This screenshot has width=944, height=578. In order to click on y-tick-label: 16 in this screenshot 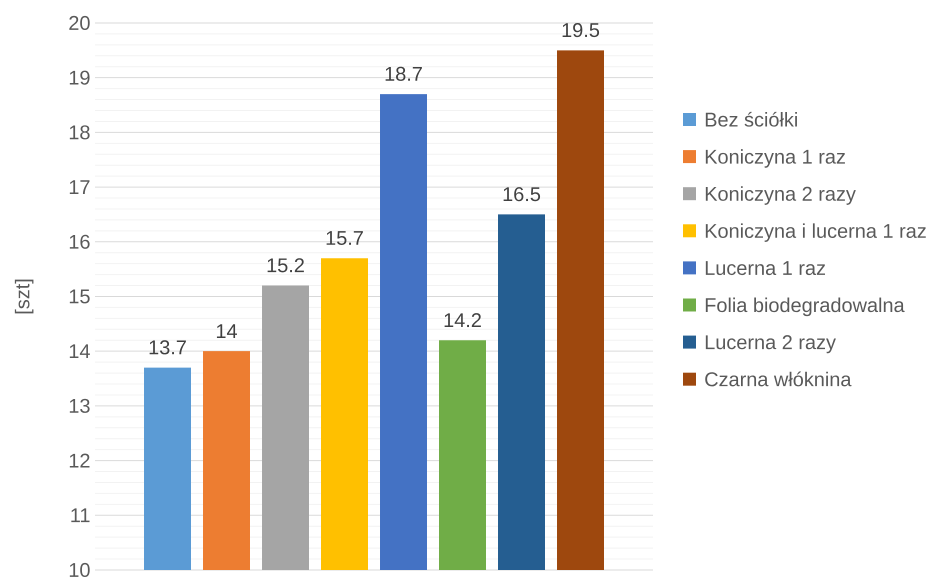, I will do `click(80, 241)`.